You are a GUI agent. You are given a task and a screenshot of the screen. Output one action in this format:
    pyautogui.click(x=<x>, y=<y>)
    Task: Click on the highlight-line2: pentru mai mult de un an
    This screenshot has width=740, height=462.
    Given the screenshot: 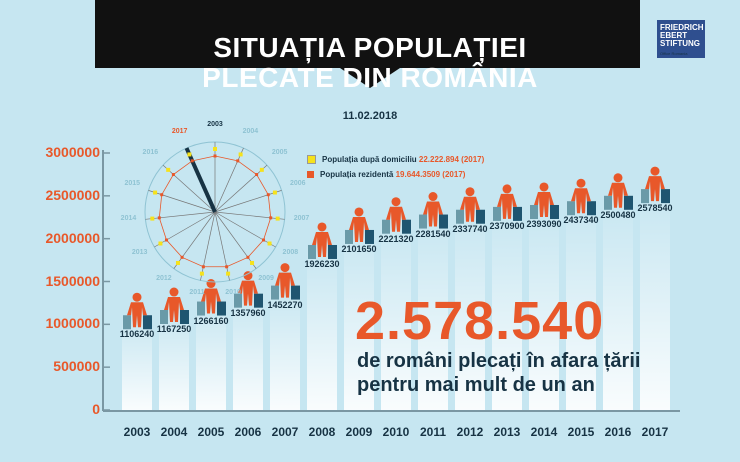 What is the action you would take?
    pyautogui.click(x=476, y=385)
    